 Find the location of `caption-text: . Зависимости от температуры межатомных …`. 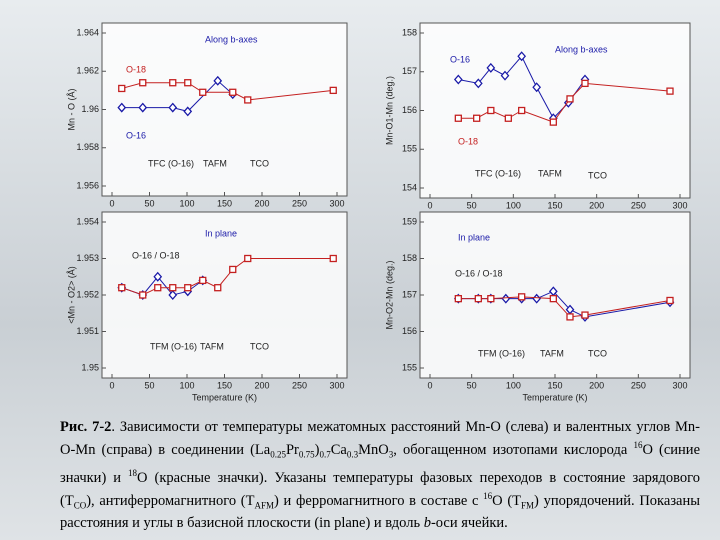

caption-text: . Зависимости от температуры межатомных … is located at coordinates (380, 438).